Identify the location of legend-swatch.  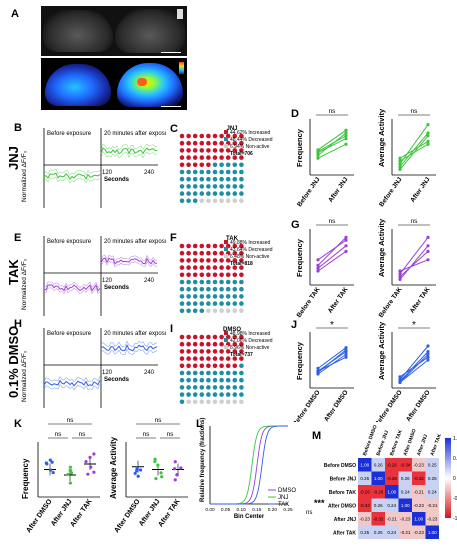
(226, 139).